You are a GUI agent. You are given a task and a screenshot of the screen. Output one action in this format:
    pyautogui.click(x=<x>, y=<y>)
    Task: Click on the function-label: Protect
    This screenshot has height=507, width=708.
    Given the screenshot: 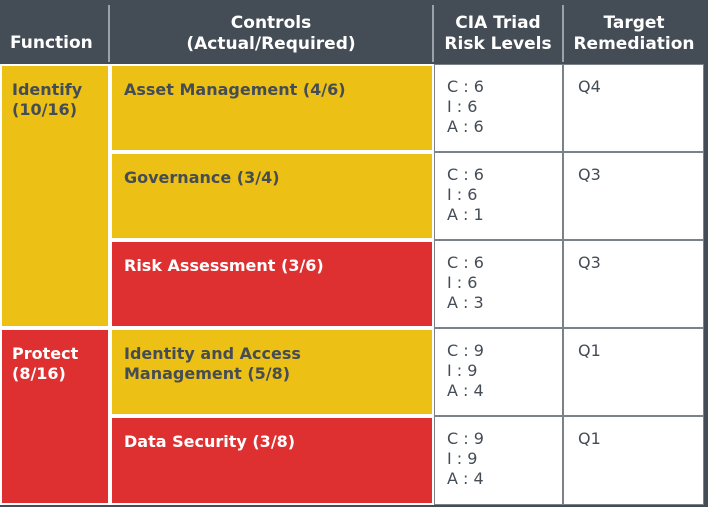 What is the action you would take?
    pyautogui.click(x=45, y=353)
    